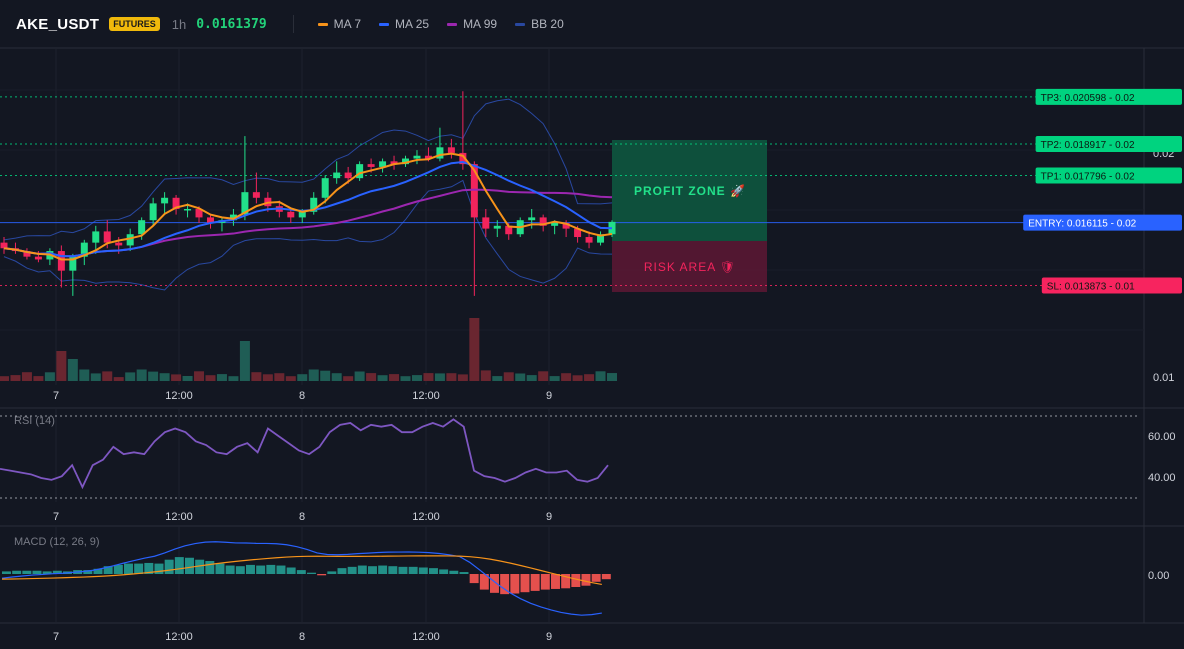  I want to click on legend-ma99: MA 99, so click(472, 24).